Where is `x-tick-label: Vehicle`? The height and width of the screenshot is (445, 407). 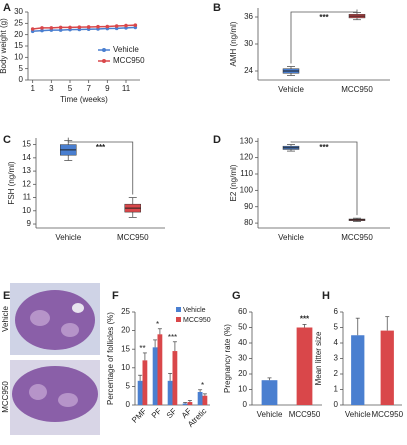
x-tick-label: Vehicle is located at coordinates (291, 89).